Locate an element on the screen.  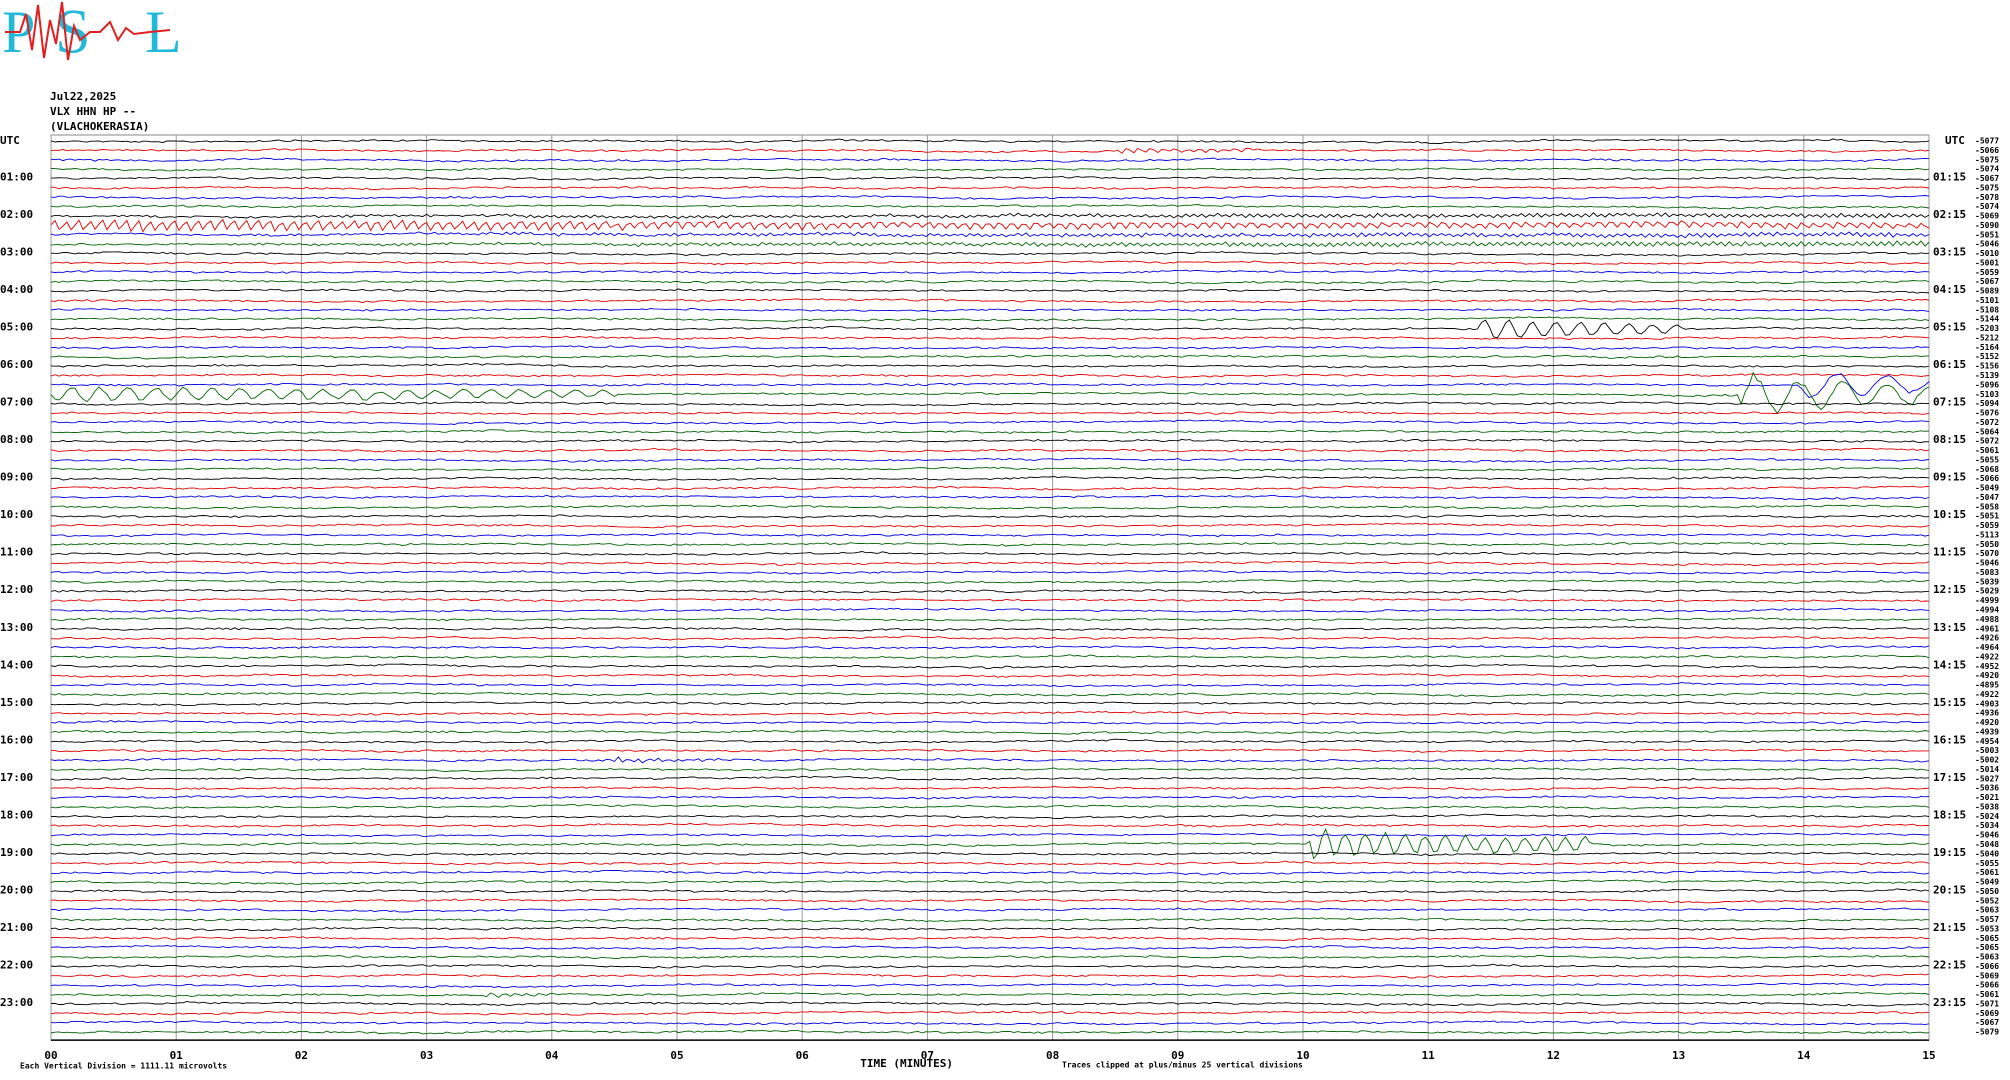
left-hour-label: 18:00 is located at coordinates (16, 814).